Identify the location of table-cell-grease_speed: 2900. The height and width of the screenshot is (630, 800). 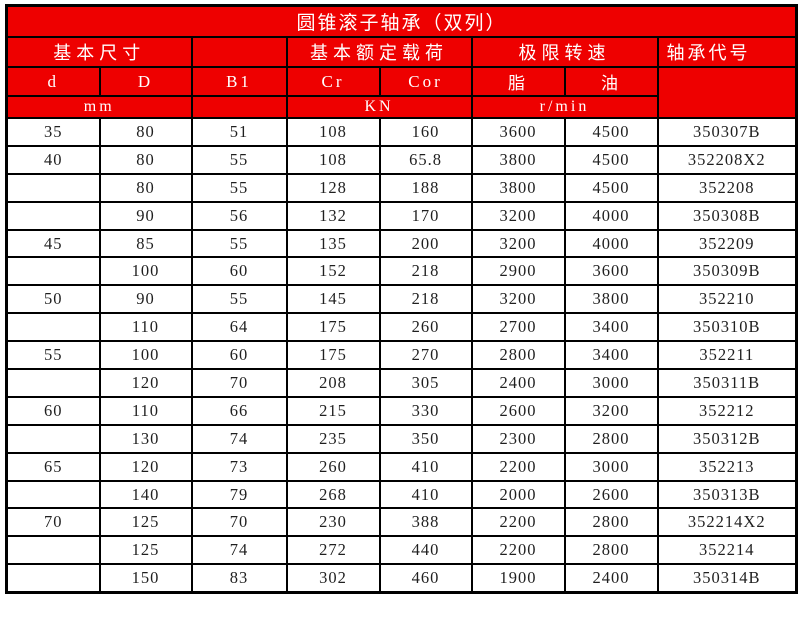
(518, 271).